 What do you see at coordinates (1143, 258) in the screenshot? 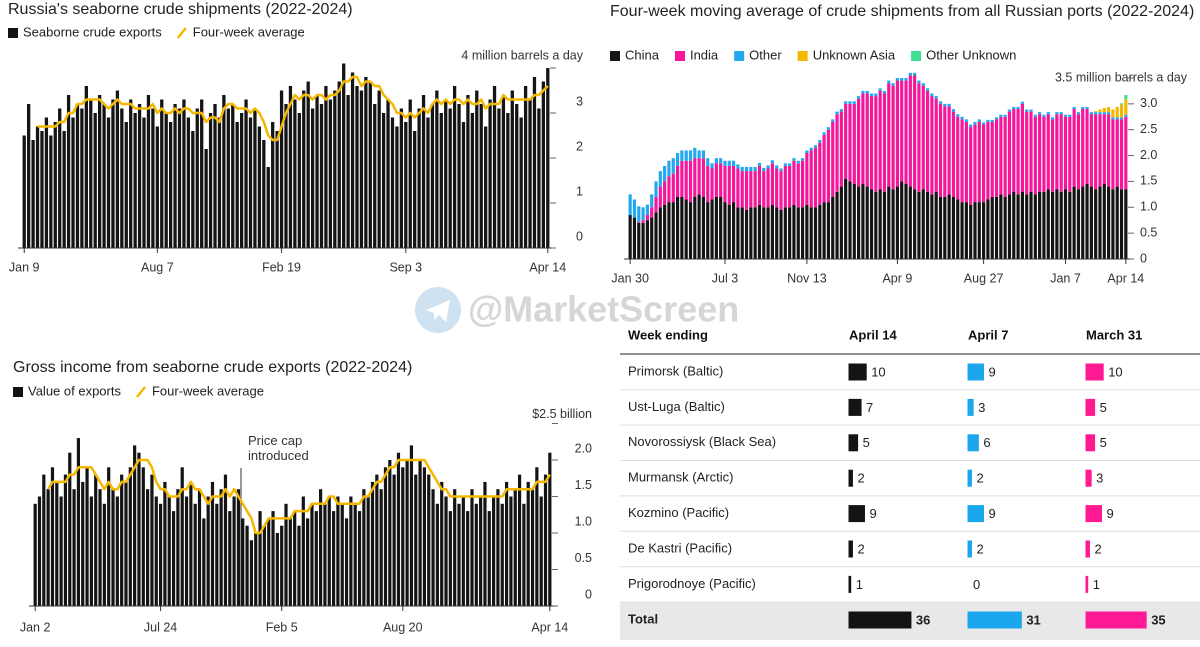
I see `y-tick-label: 0` at bounding box center [1143, 258].